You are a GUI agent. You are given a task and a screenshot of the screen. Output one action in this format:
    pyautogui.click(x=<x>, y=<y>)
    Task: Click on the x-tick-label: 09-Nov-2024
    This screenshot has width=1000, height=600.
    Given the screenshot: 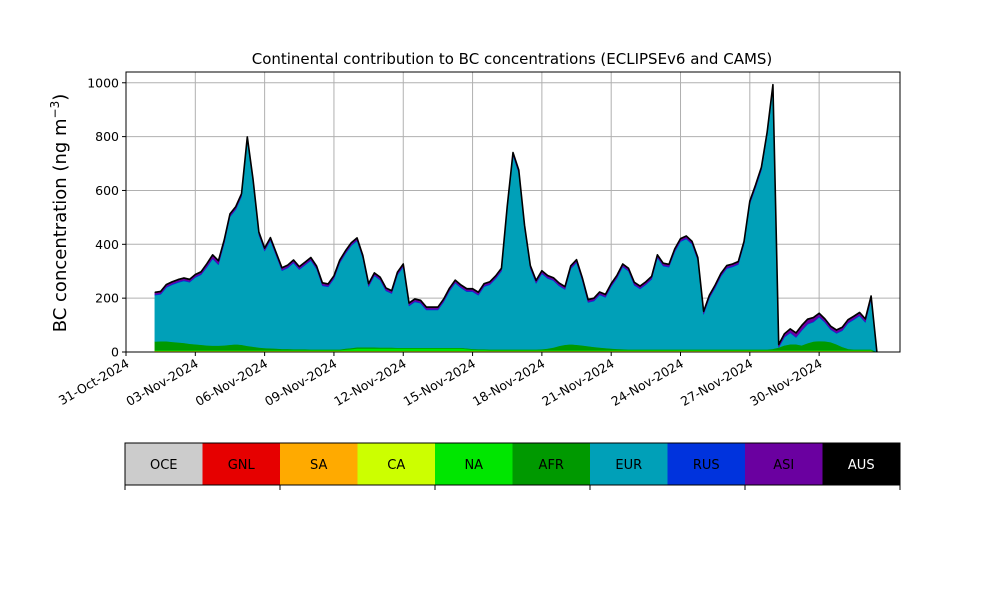 What is the action you would take?
    pyautogui.click(x=301, y=382)
    